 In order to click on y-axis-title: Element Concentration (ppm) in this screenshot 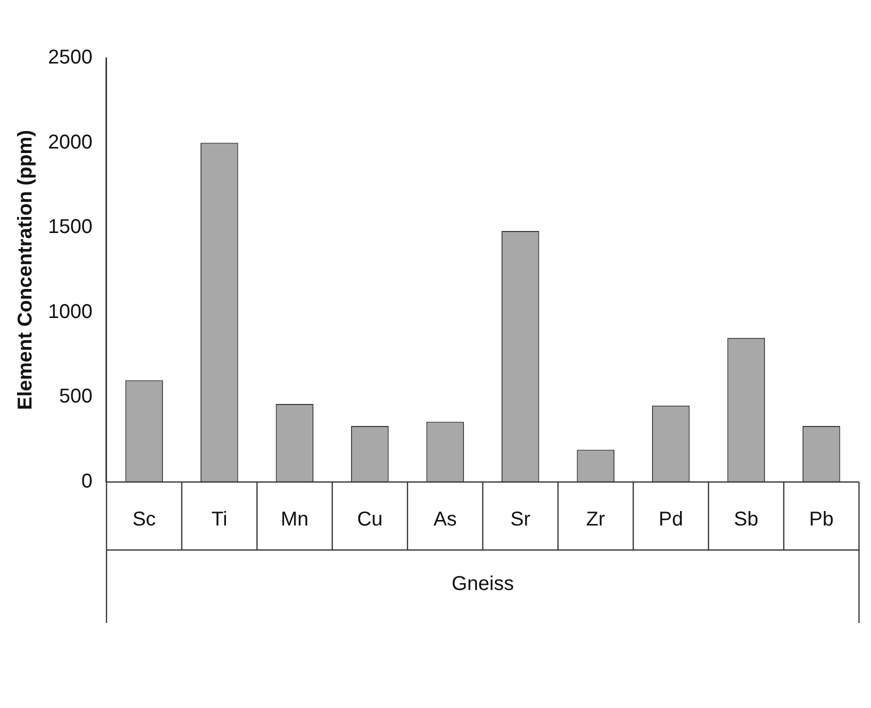, I will do `click(25, 270)`.